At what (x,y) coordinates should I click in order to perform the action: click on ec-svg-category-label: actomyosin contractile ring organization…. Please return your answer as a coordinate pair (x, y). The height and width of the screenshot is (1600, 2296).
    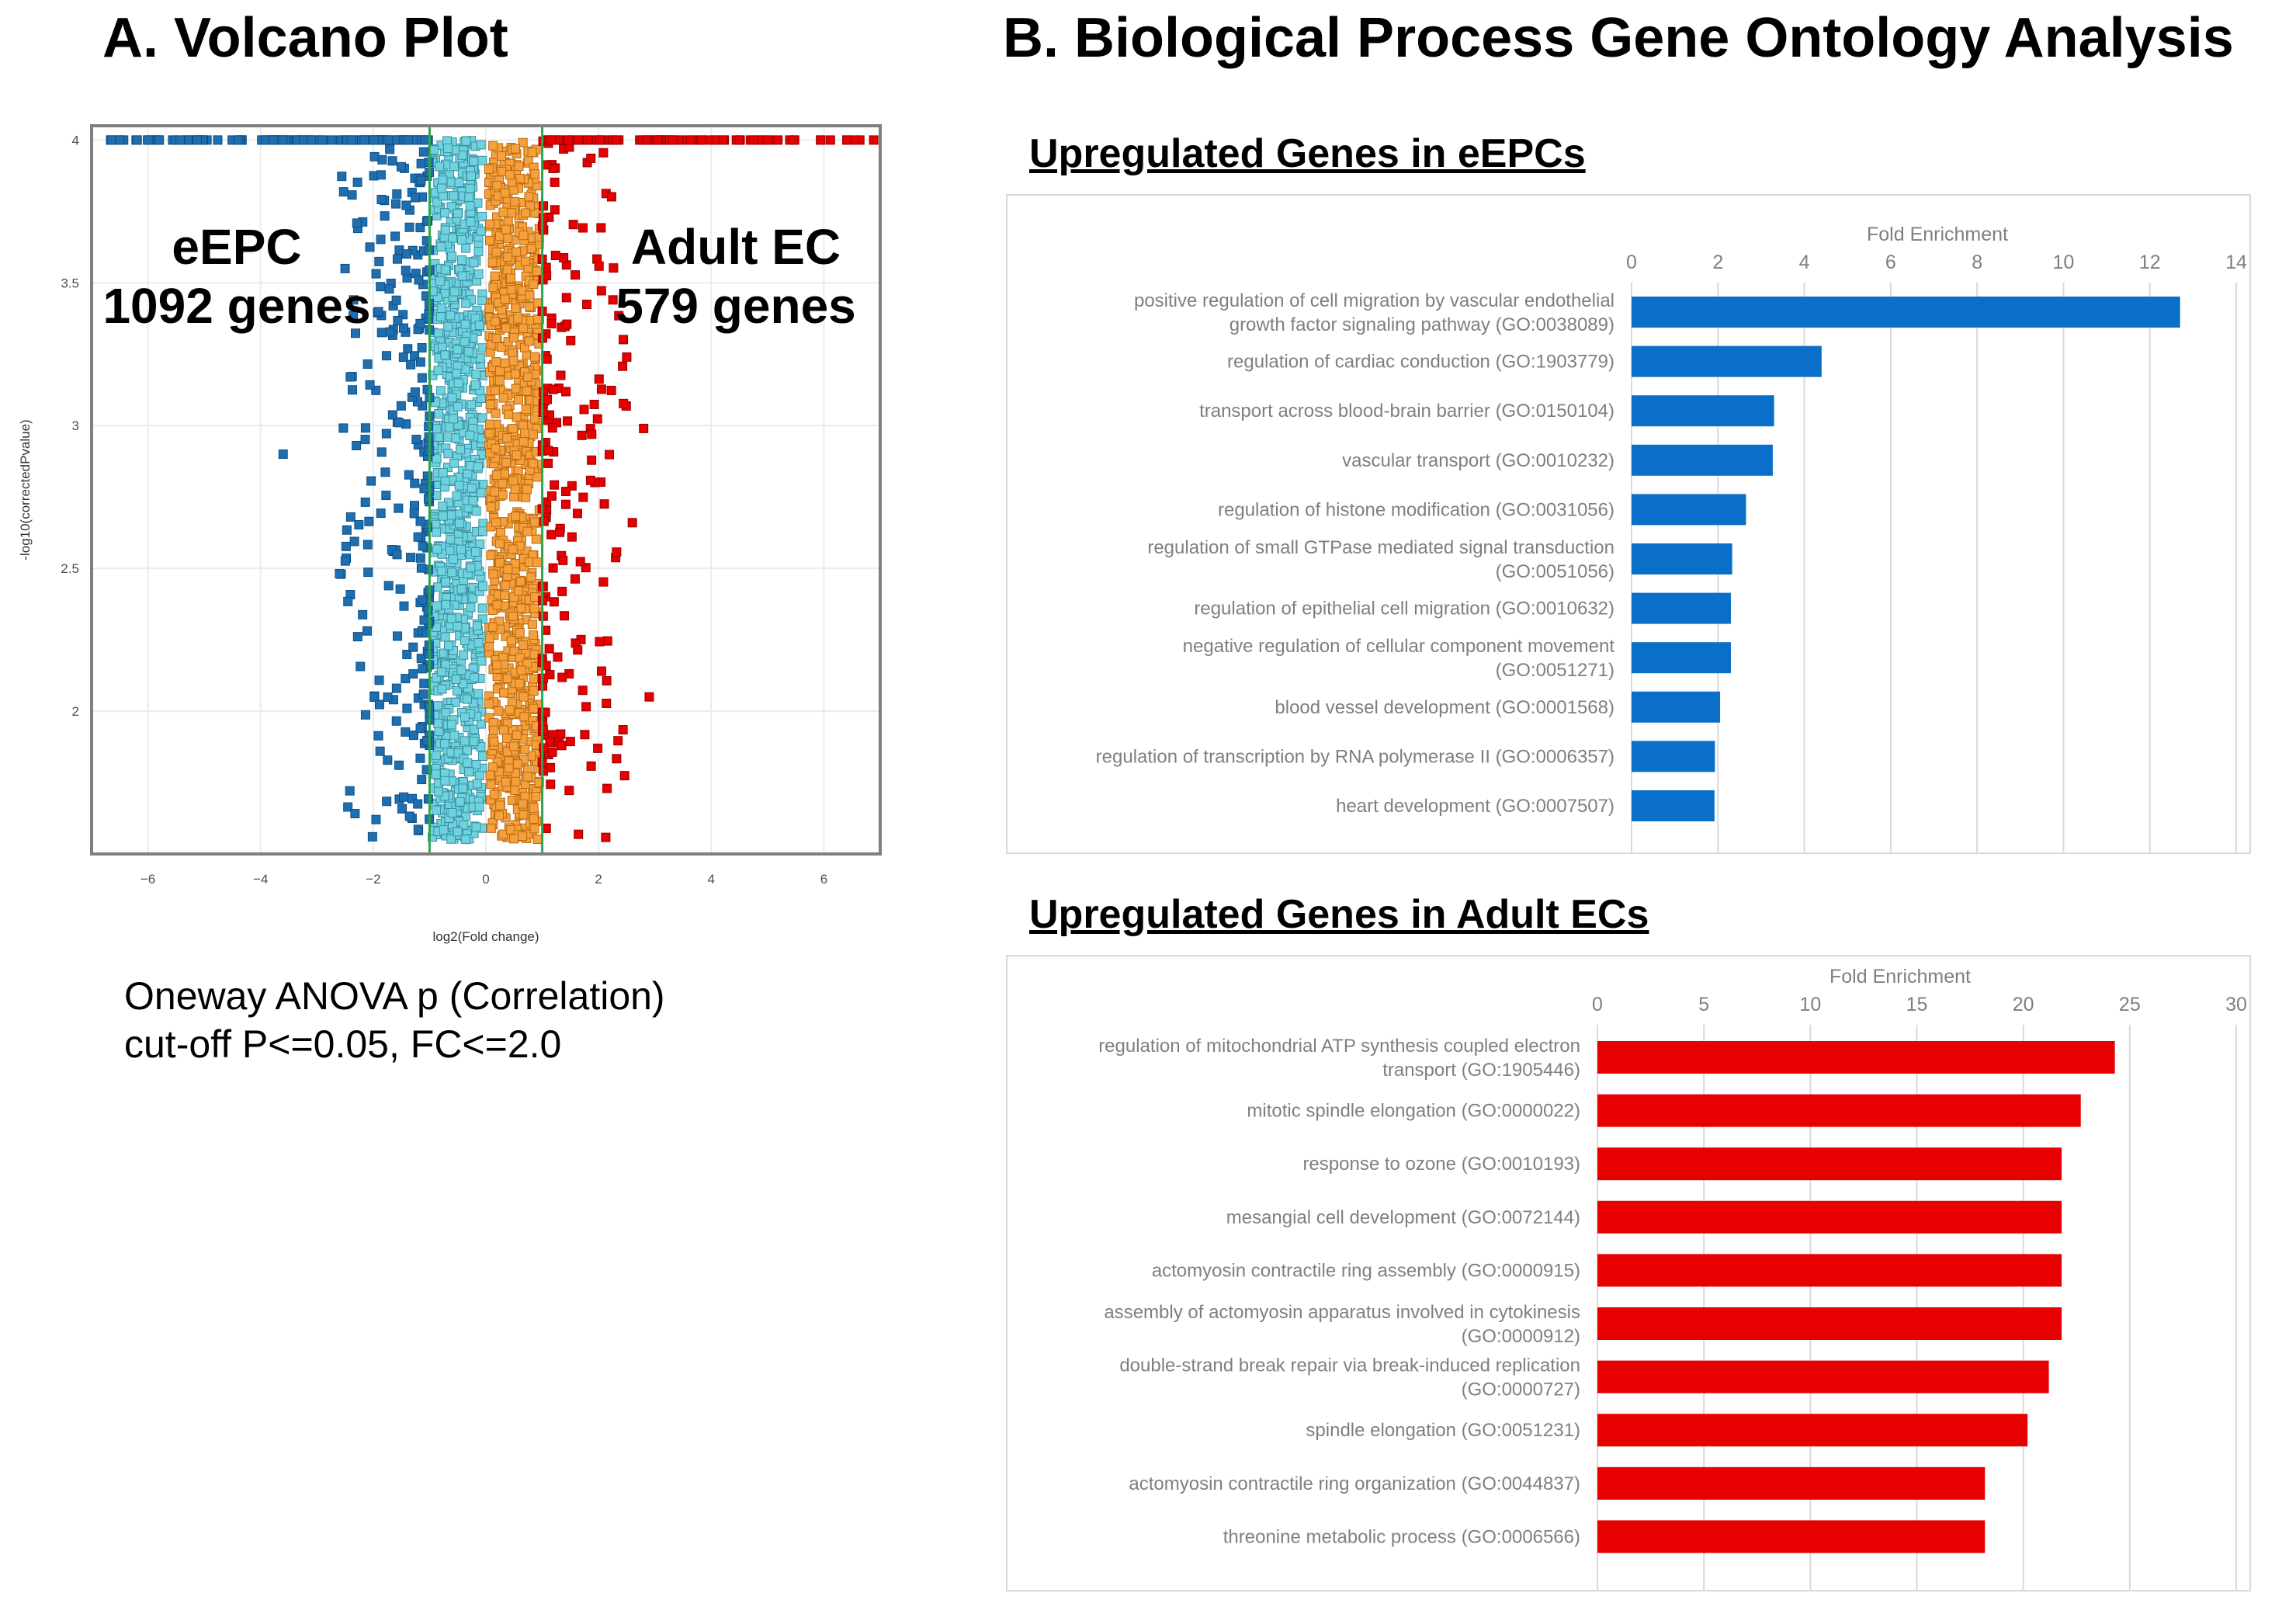
    Looking at the image, I should click on (1354, 1483).